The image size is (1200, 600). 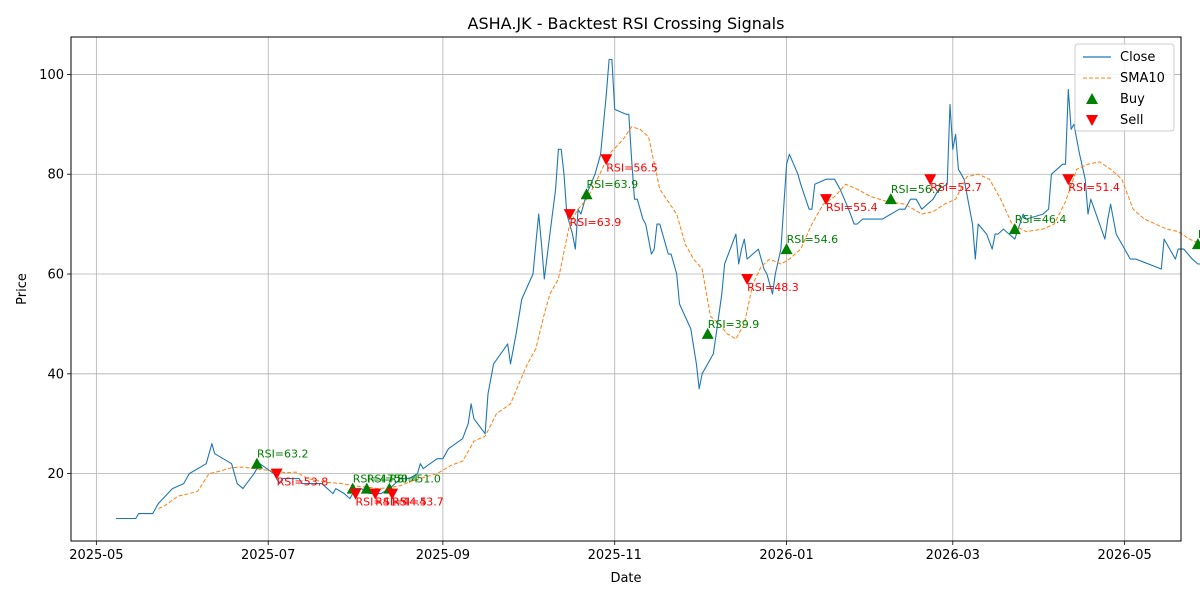 I want to click on sell-rsi-label: RSI=43.7, so click(x=418, y=502).